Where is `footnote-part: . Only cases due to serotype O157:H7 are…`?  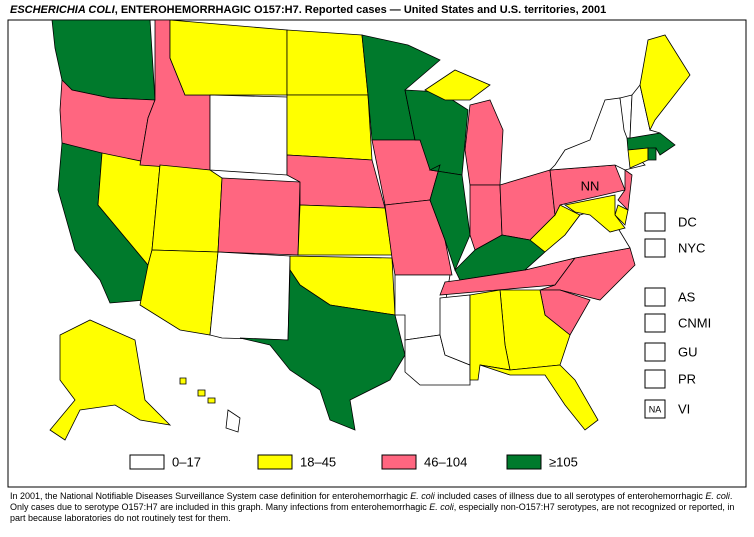
footnote-part: . Only cases due to serotype O157:H7 are… is located at coordinates (371, 501).